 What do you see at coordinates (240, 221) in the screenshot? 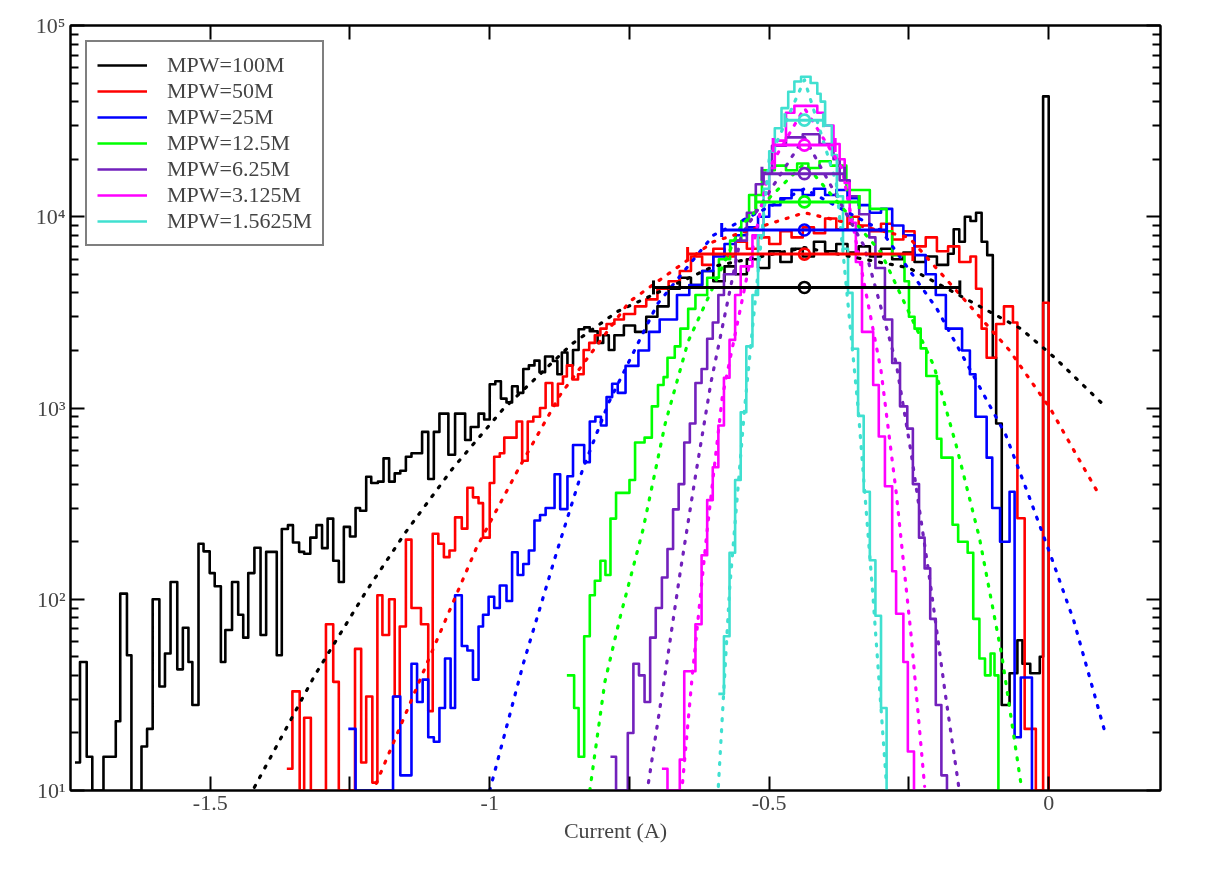
I see `legend-label: MPW=1.5625M` at bounding box center [240, 221].